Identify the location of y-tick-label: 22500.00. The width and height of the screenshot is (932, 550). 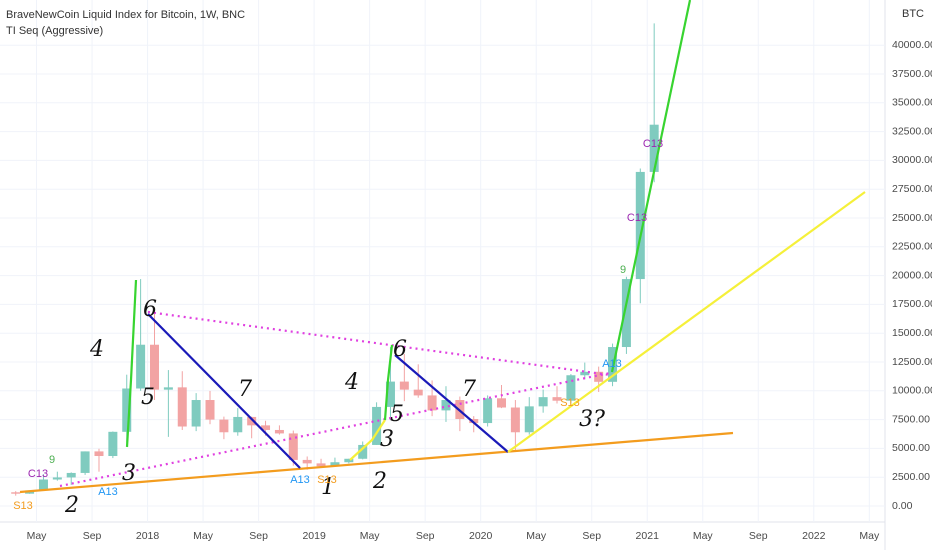
(912, 247).